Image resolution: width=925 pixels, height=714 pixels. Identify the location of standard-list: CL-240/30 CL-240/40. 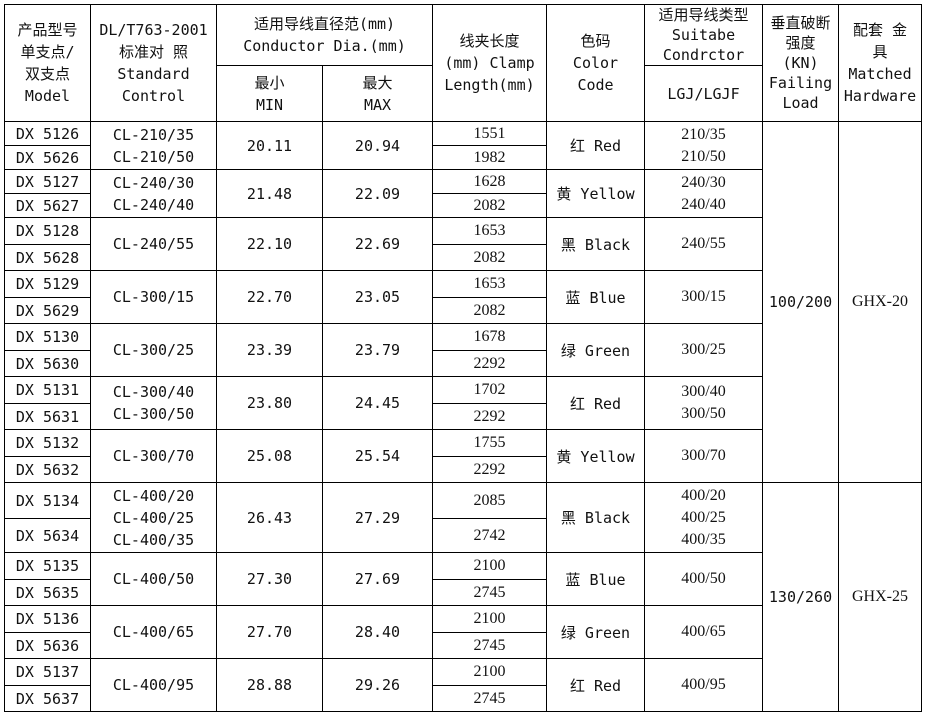
(154, 194).